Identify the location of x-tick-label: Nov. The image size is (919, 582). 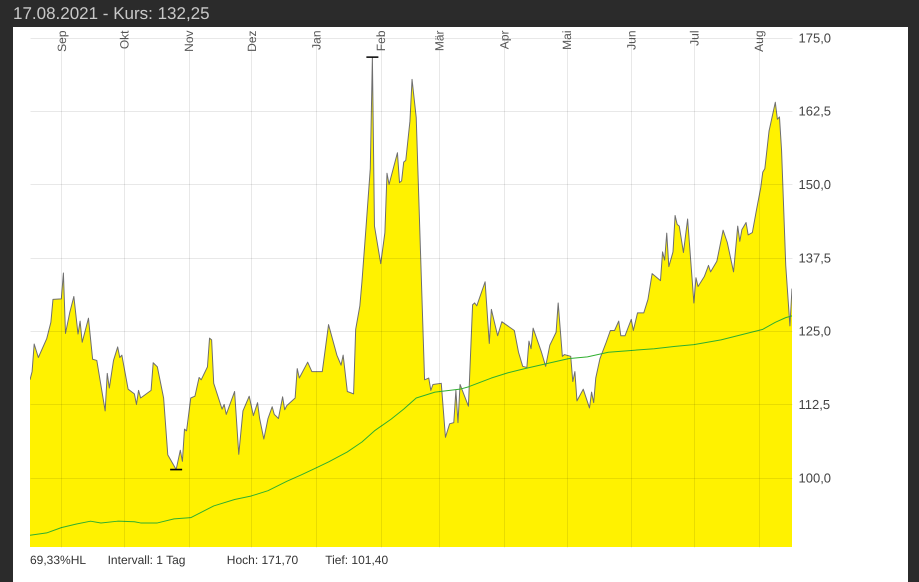
(189, 41).